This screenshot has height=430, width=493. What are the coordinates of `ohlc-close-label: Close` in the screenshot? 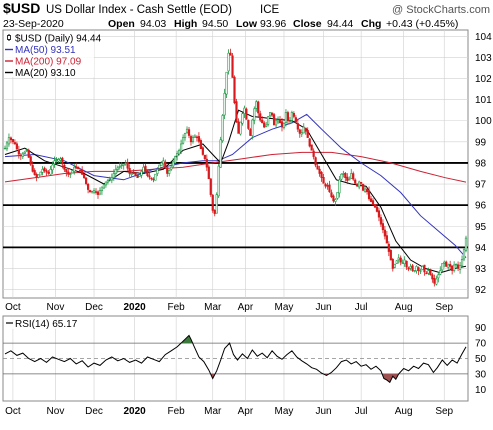 It's located at (307, 24).